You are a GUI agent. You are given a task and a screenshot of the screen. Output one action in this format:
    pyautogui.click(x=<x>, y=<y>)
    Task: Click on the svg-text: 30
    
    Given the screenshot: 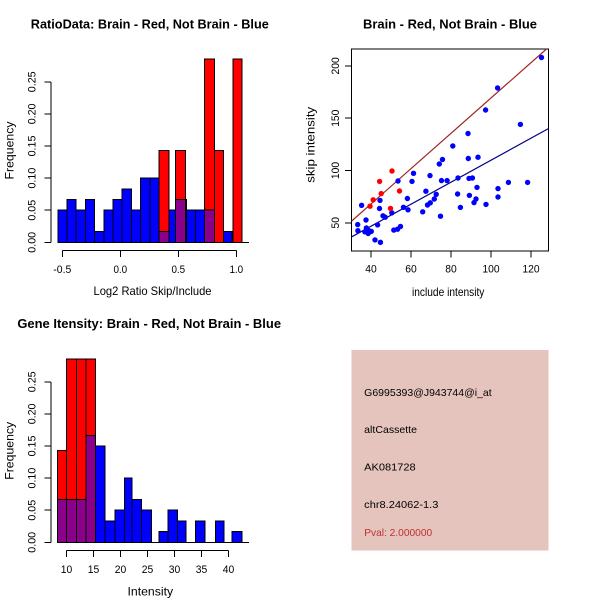 What is the action you would take?
    pyautogui.click(x=175, y=570)
    